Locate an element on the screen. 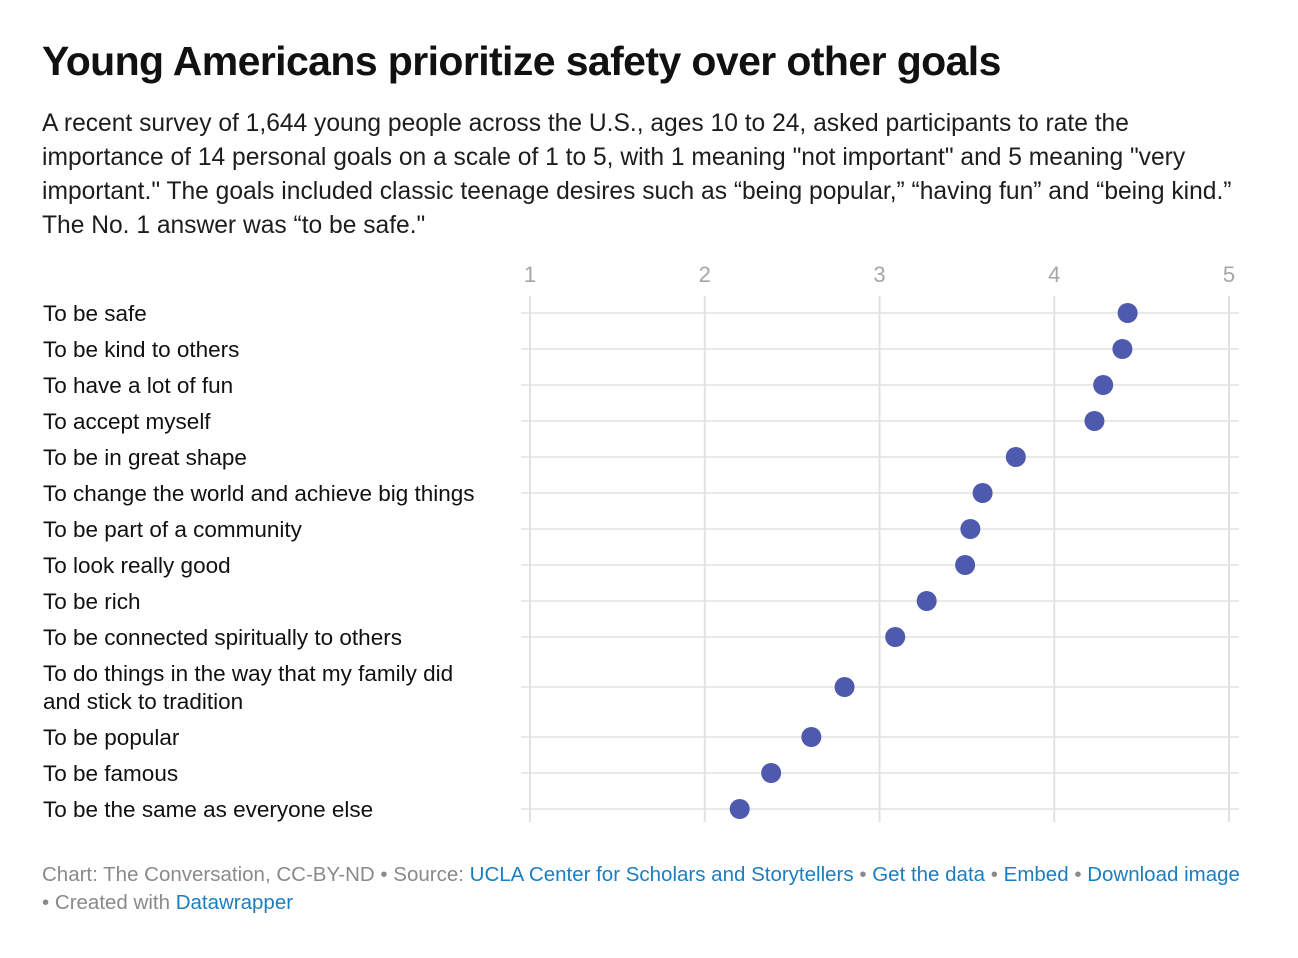  x-tick-label: 4 is located at coordinates (1054, 274).